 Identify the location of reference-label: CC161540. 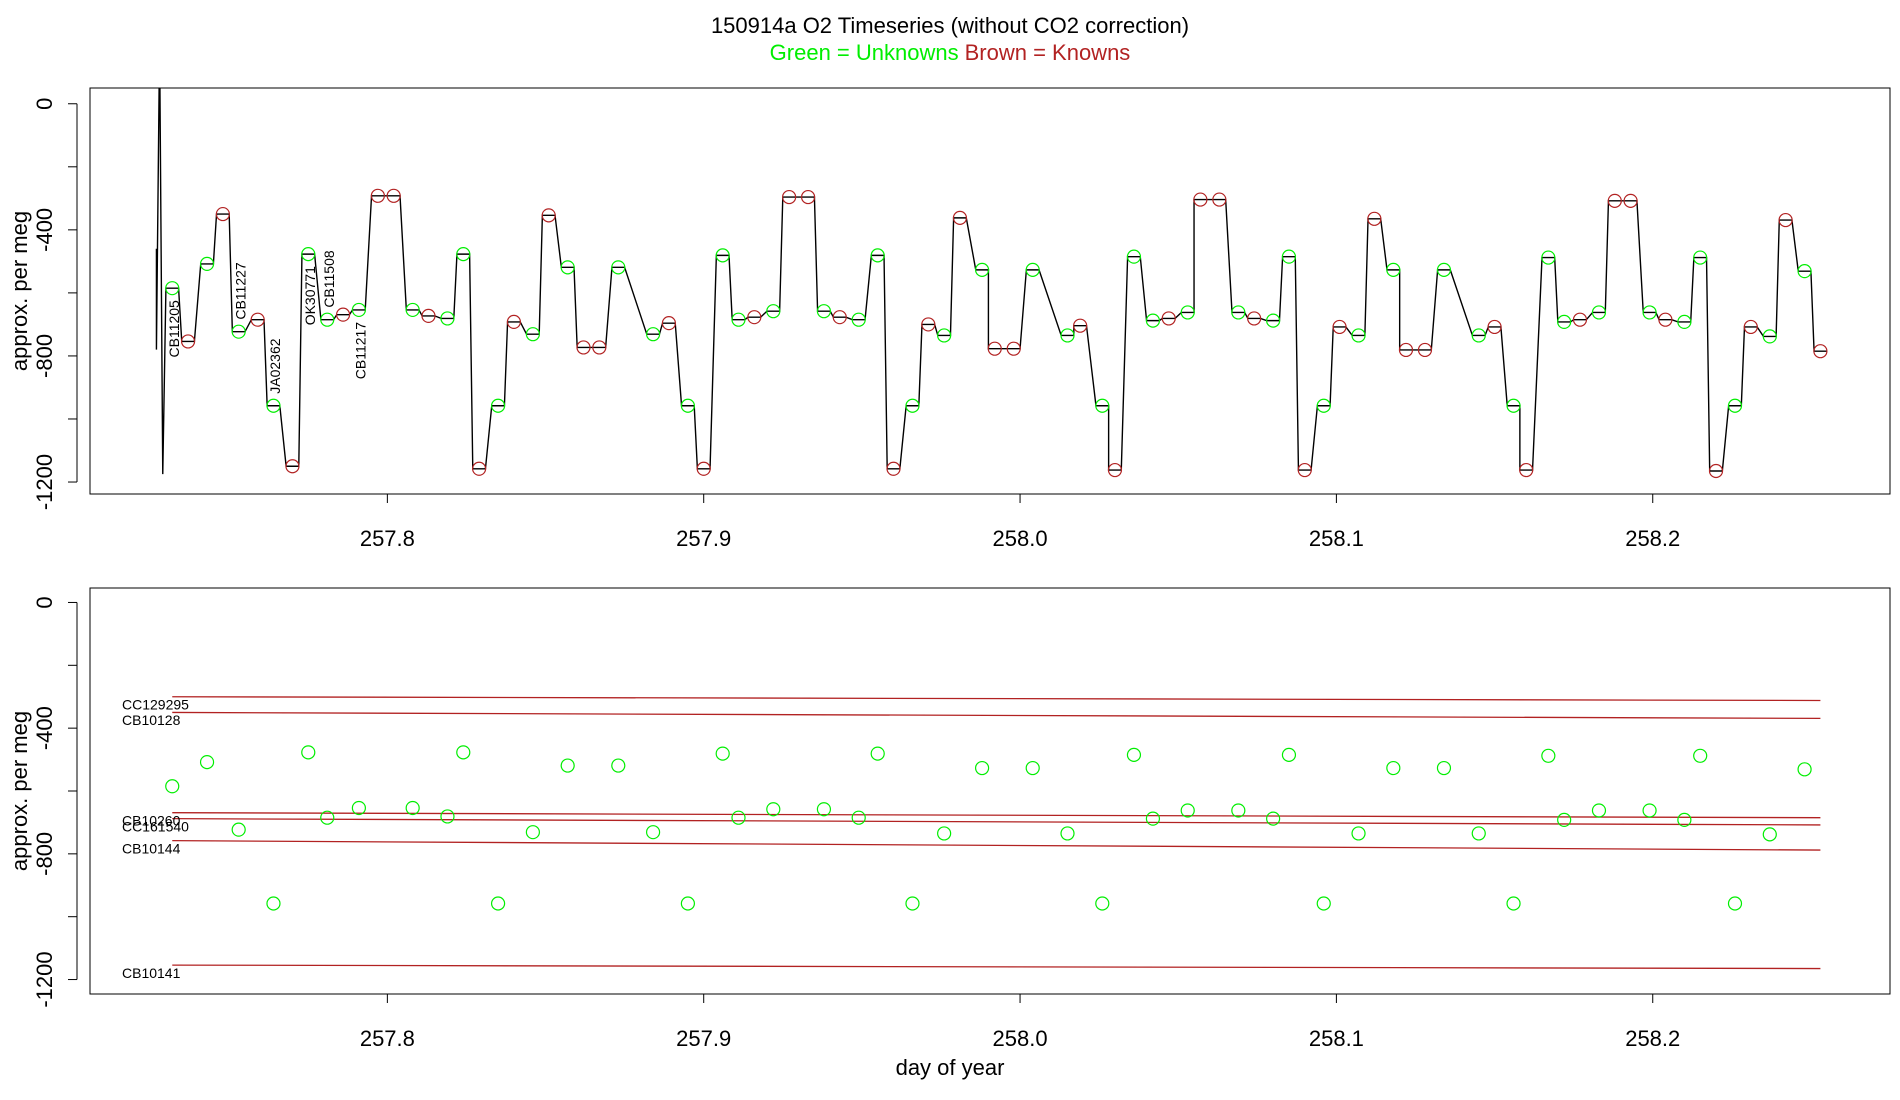
(155, 826).